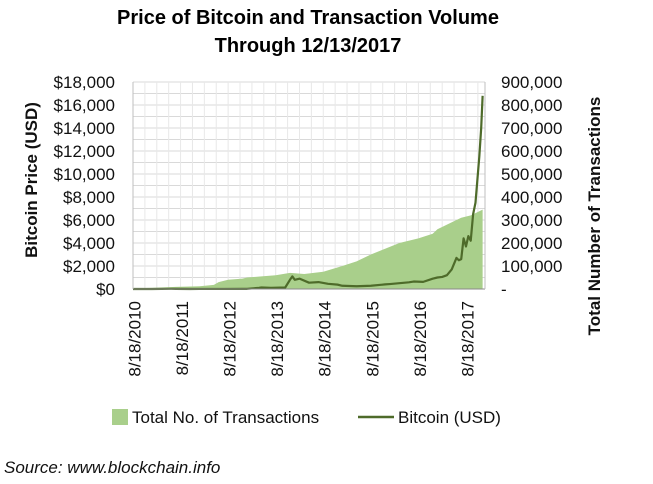 This screenshot has height=484, width=653. I want to click on right-tick-label: 100,000, so click(531, 266).